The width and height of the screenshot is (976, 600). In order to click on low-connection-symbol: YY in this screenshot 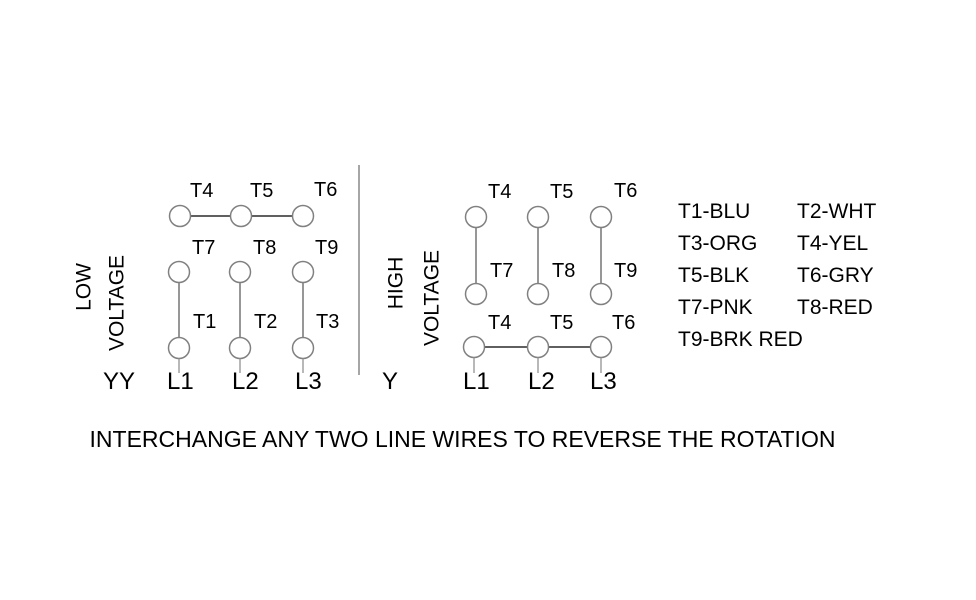, I will do `click(119, 381)`.